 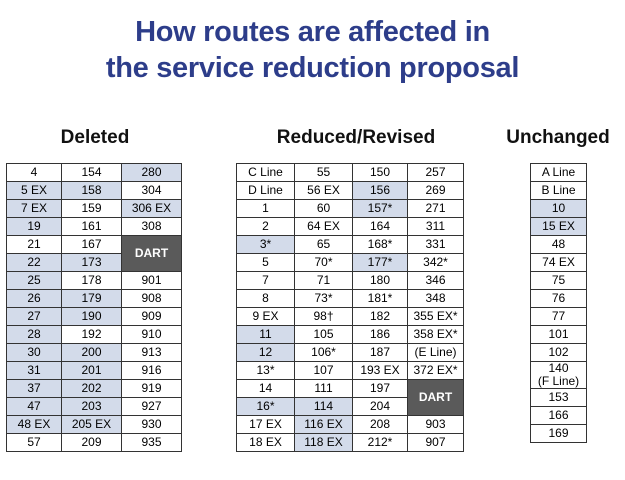 I want to click on route-cell: A Line, so click(x=558, y=172).